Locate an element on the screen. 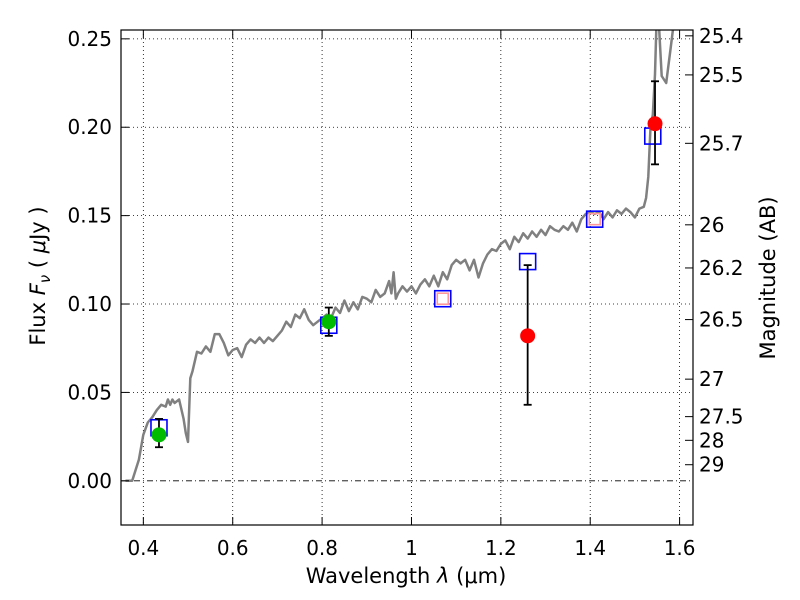  y-tick-label: 0.15 is located at coordinates (89, 216).